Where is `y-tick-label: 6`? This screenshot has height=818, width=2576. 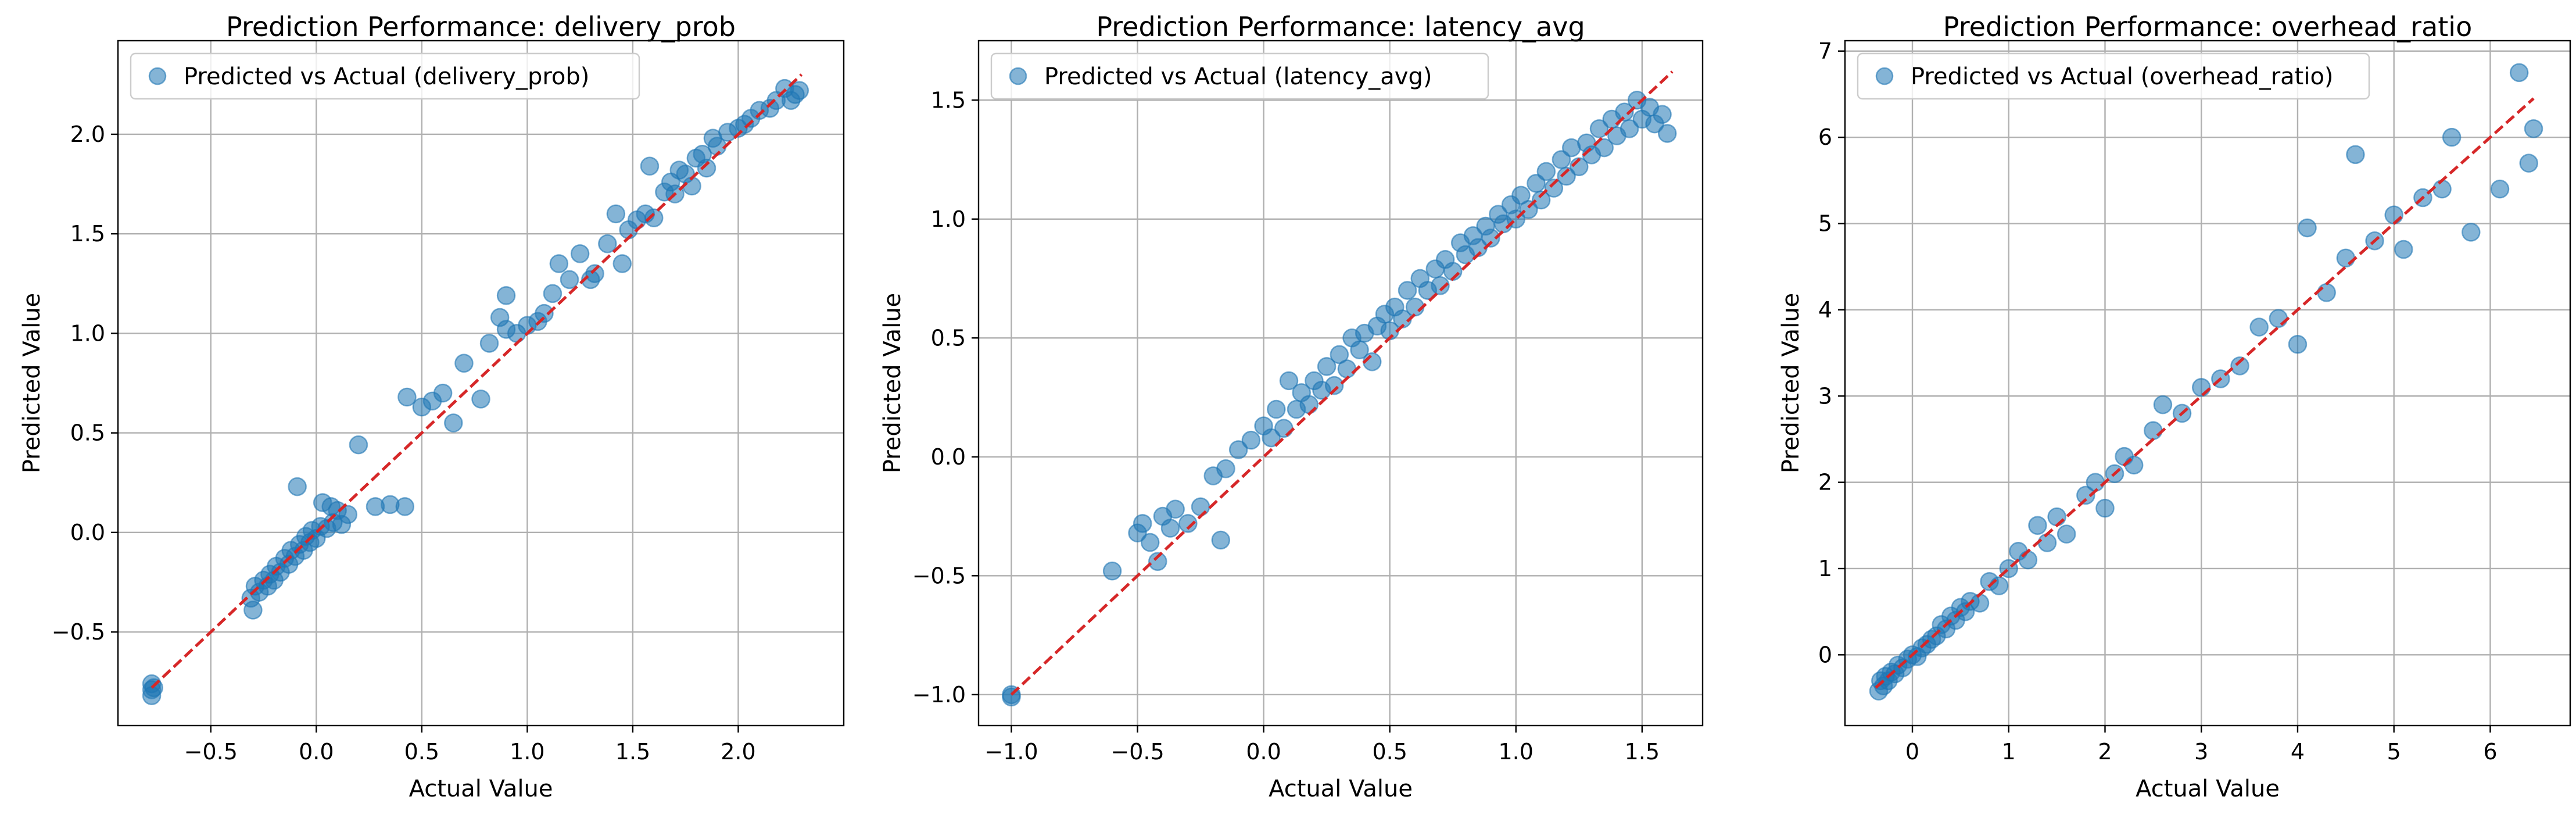
y-tick-label: 6 is located at coordinates (1825, 137).